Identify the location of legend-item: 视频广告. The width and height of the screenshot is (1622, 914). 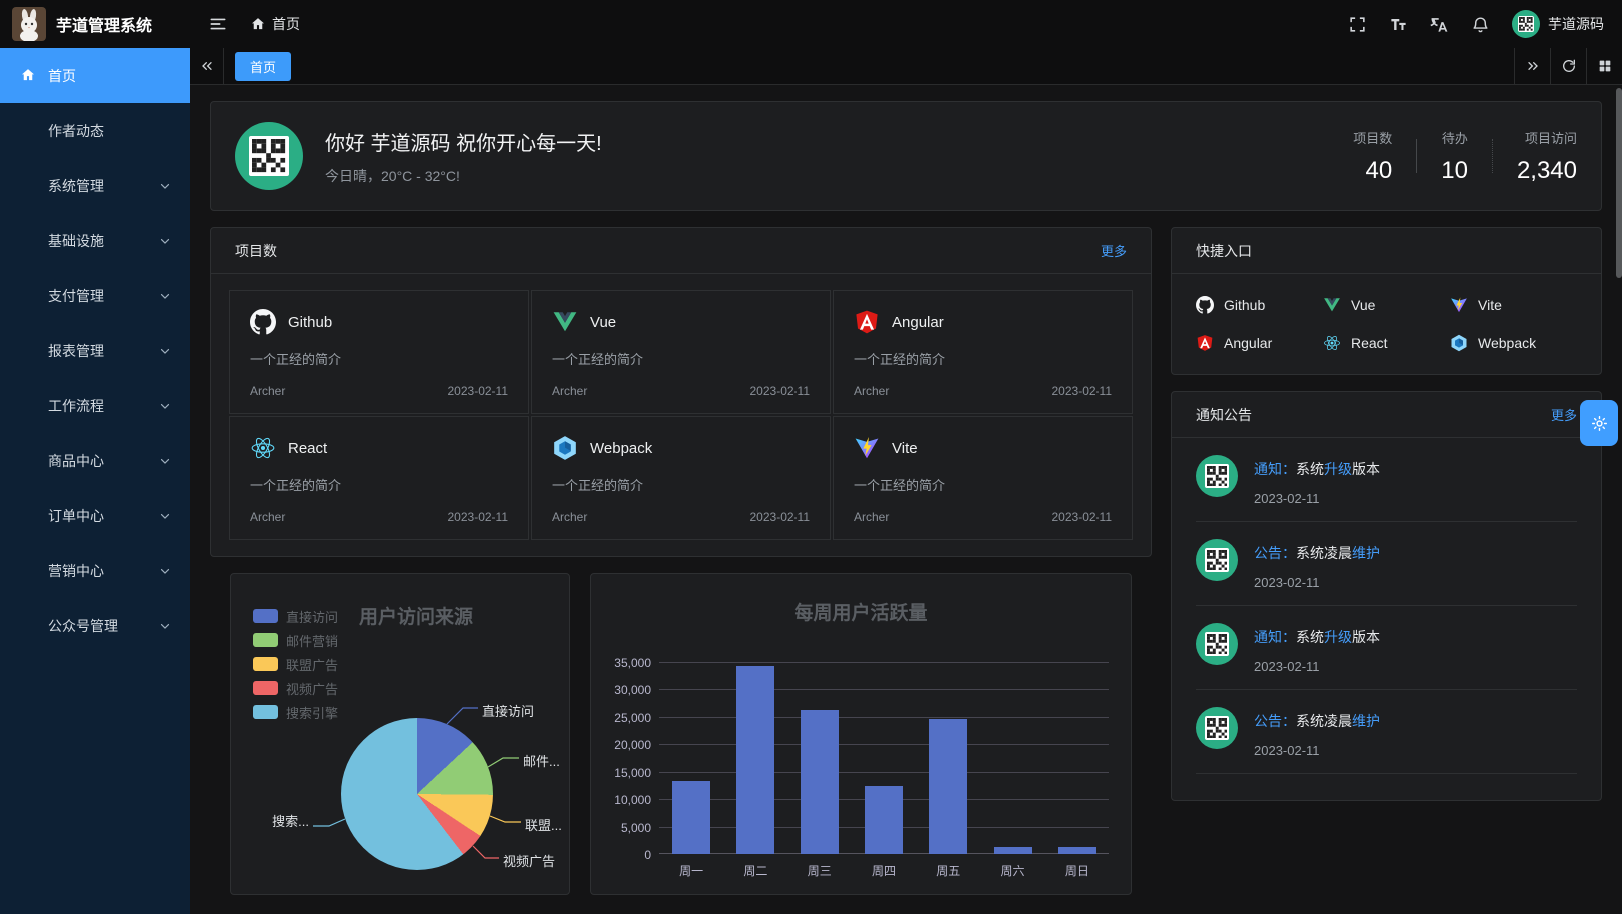
(295, 688).